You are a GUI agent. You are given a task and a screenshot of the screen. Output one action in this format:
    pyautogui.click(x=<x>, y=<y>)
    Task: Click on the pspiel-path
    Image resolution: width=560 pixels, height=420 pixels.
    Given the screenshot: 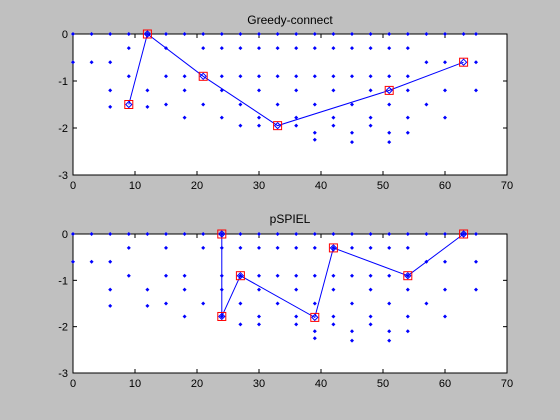 What is the action you would take?
    pyautogui.click(x=342, y=276)
    